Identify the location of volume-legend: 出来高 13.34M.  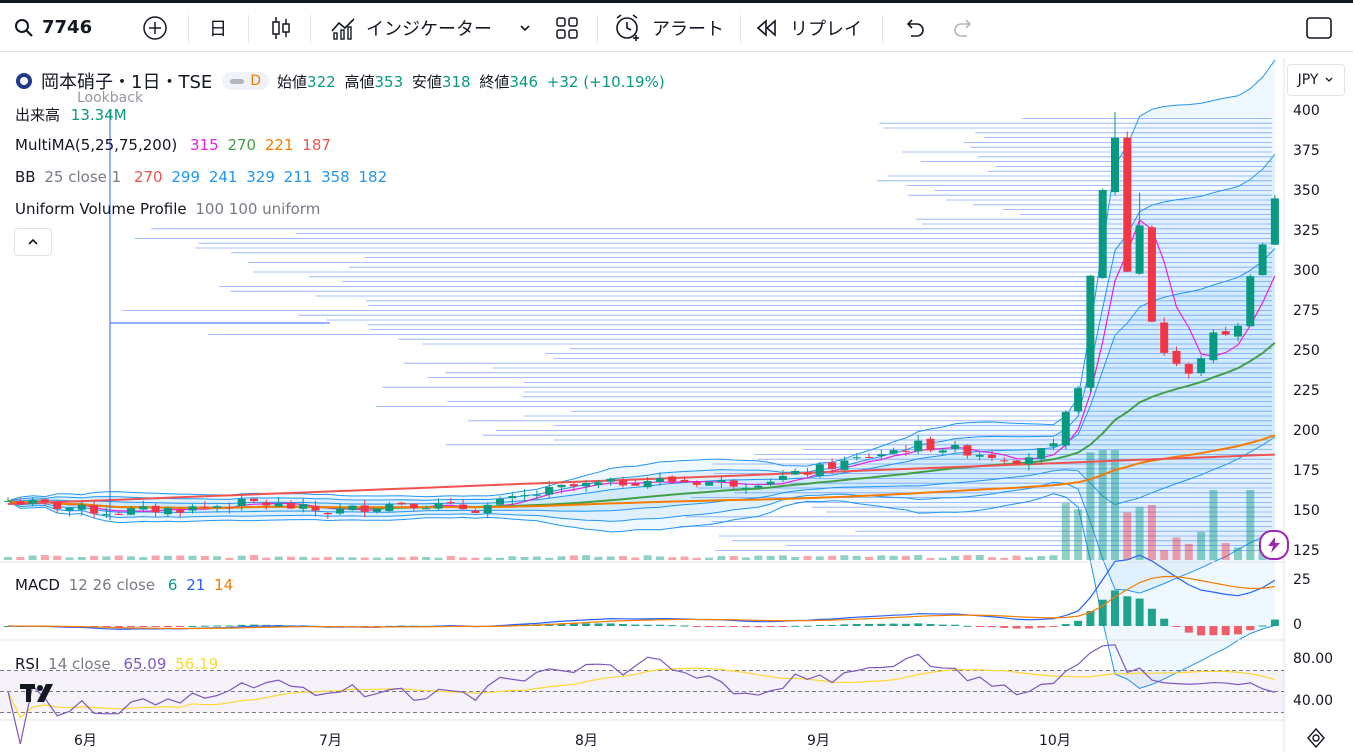
(71, 115).